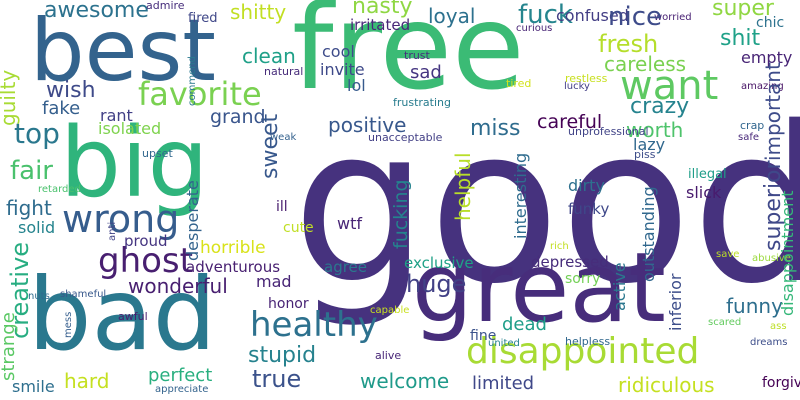  Describe the element at coordinates (277, 379) in the screenshot. I see `word-true: true` at that location.